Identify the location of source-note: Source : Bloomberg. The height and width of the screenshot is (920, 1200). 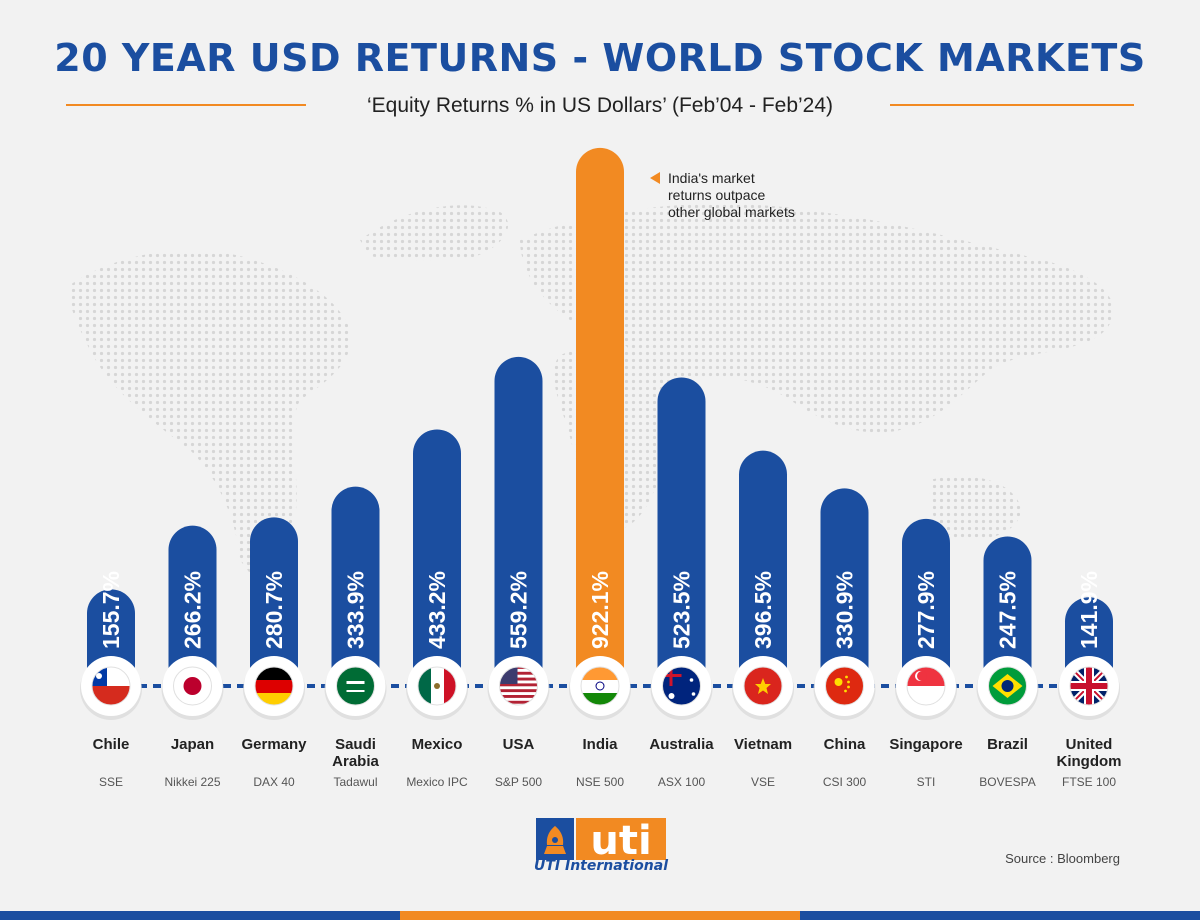
(1062, 858).